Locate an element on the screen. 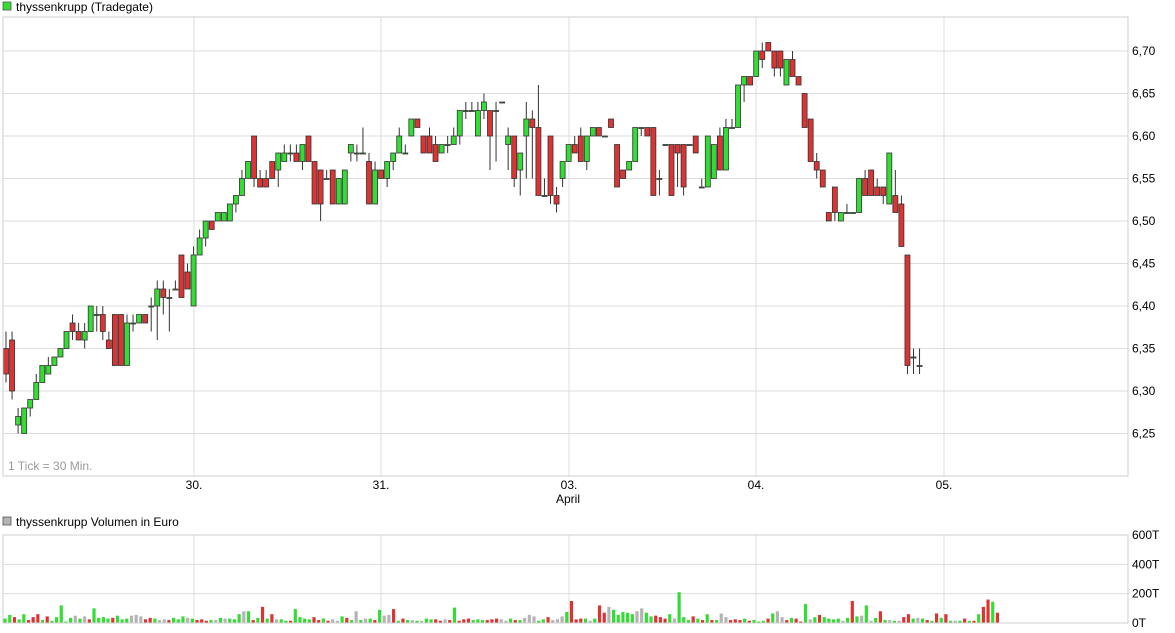 This screenshot has width=1175, height=633. price-y-tick-label: 6,25 is located at coordinates (1144, 434).